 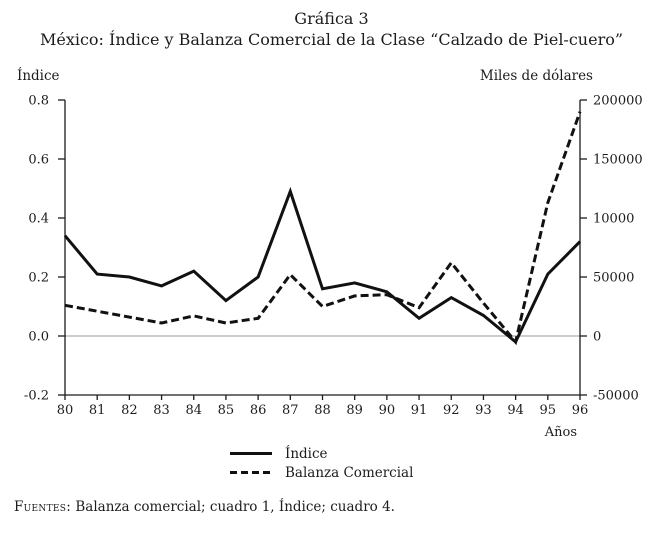 I want to click on left-axis-tick-label: -0.2, so click(x=36, y=396).